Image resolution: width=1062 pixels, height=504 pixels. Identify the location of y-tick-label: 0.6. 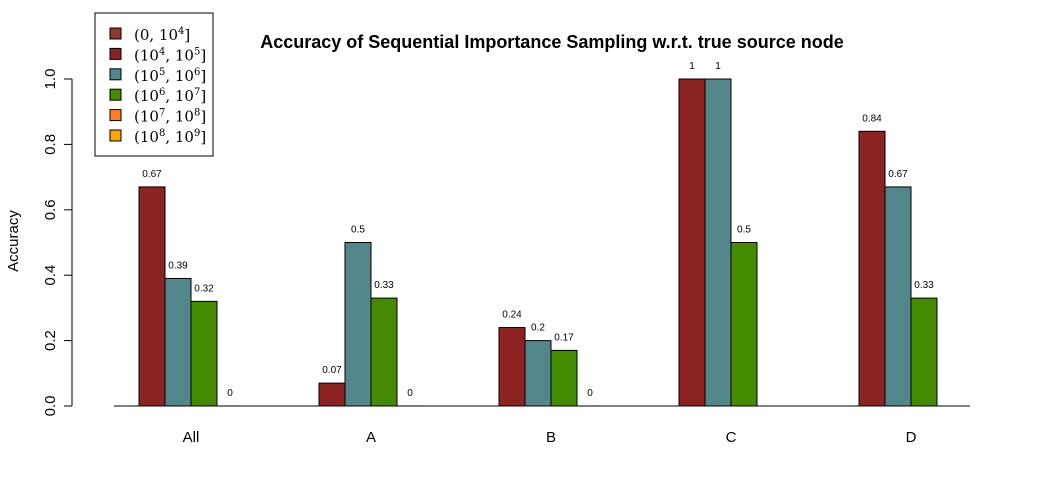
(50, 209).